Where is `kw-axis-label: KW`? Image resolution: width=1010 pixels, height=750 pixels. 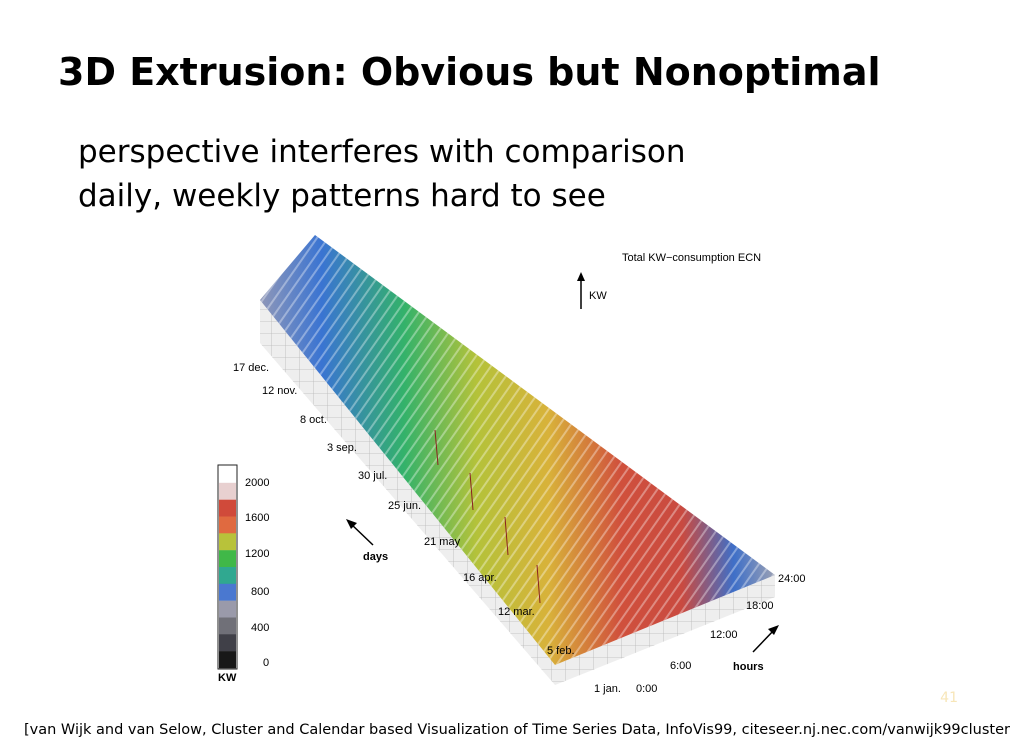
kw-axis-label: KW is located at coordinates (598, 296).